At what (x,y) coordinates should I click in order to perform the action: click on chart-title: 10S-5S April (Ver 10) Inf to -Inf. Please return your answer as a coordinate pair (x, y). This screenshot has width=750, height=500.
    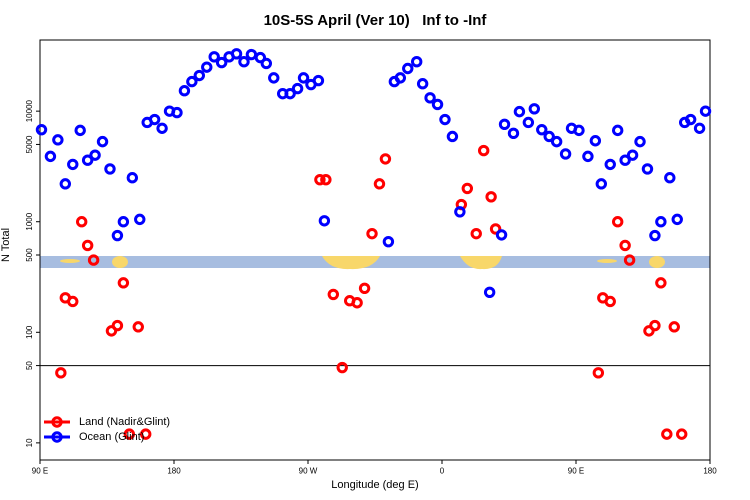
    Looking at the image, I should click on (376, 20).